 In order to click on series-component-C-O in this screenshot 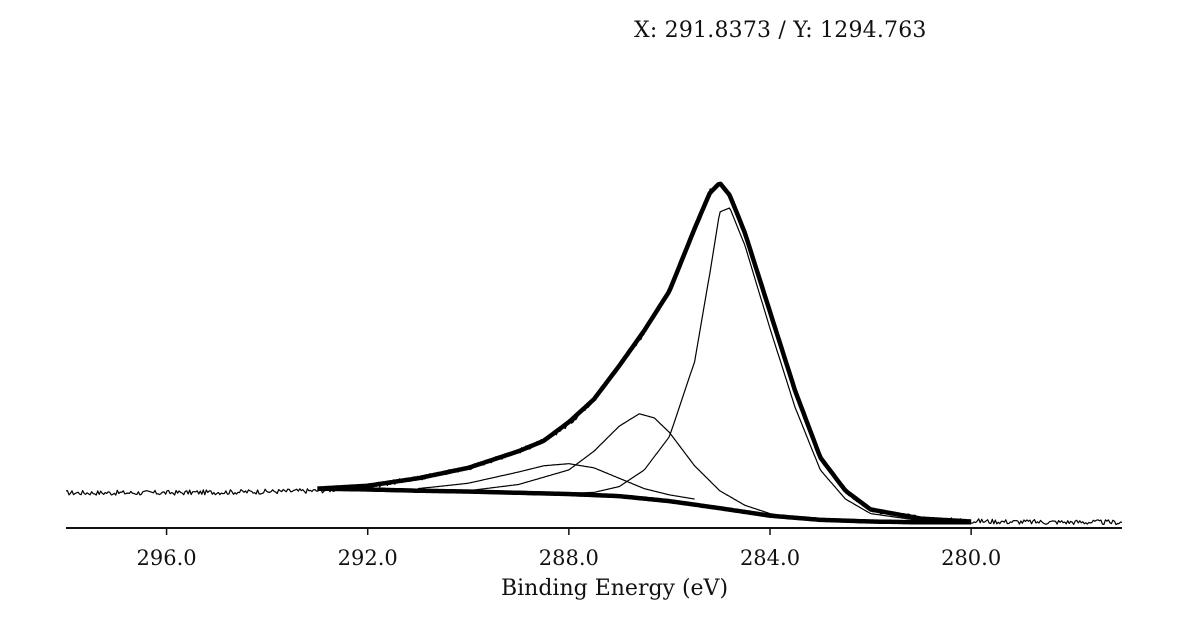, I will do `click(632, 466)`.